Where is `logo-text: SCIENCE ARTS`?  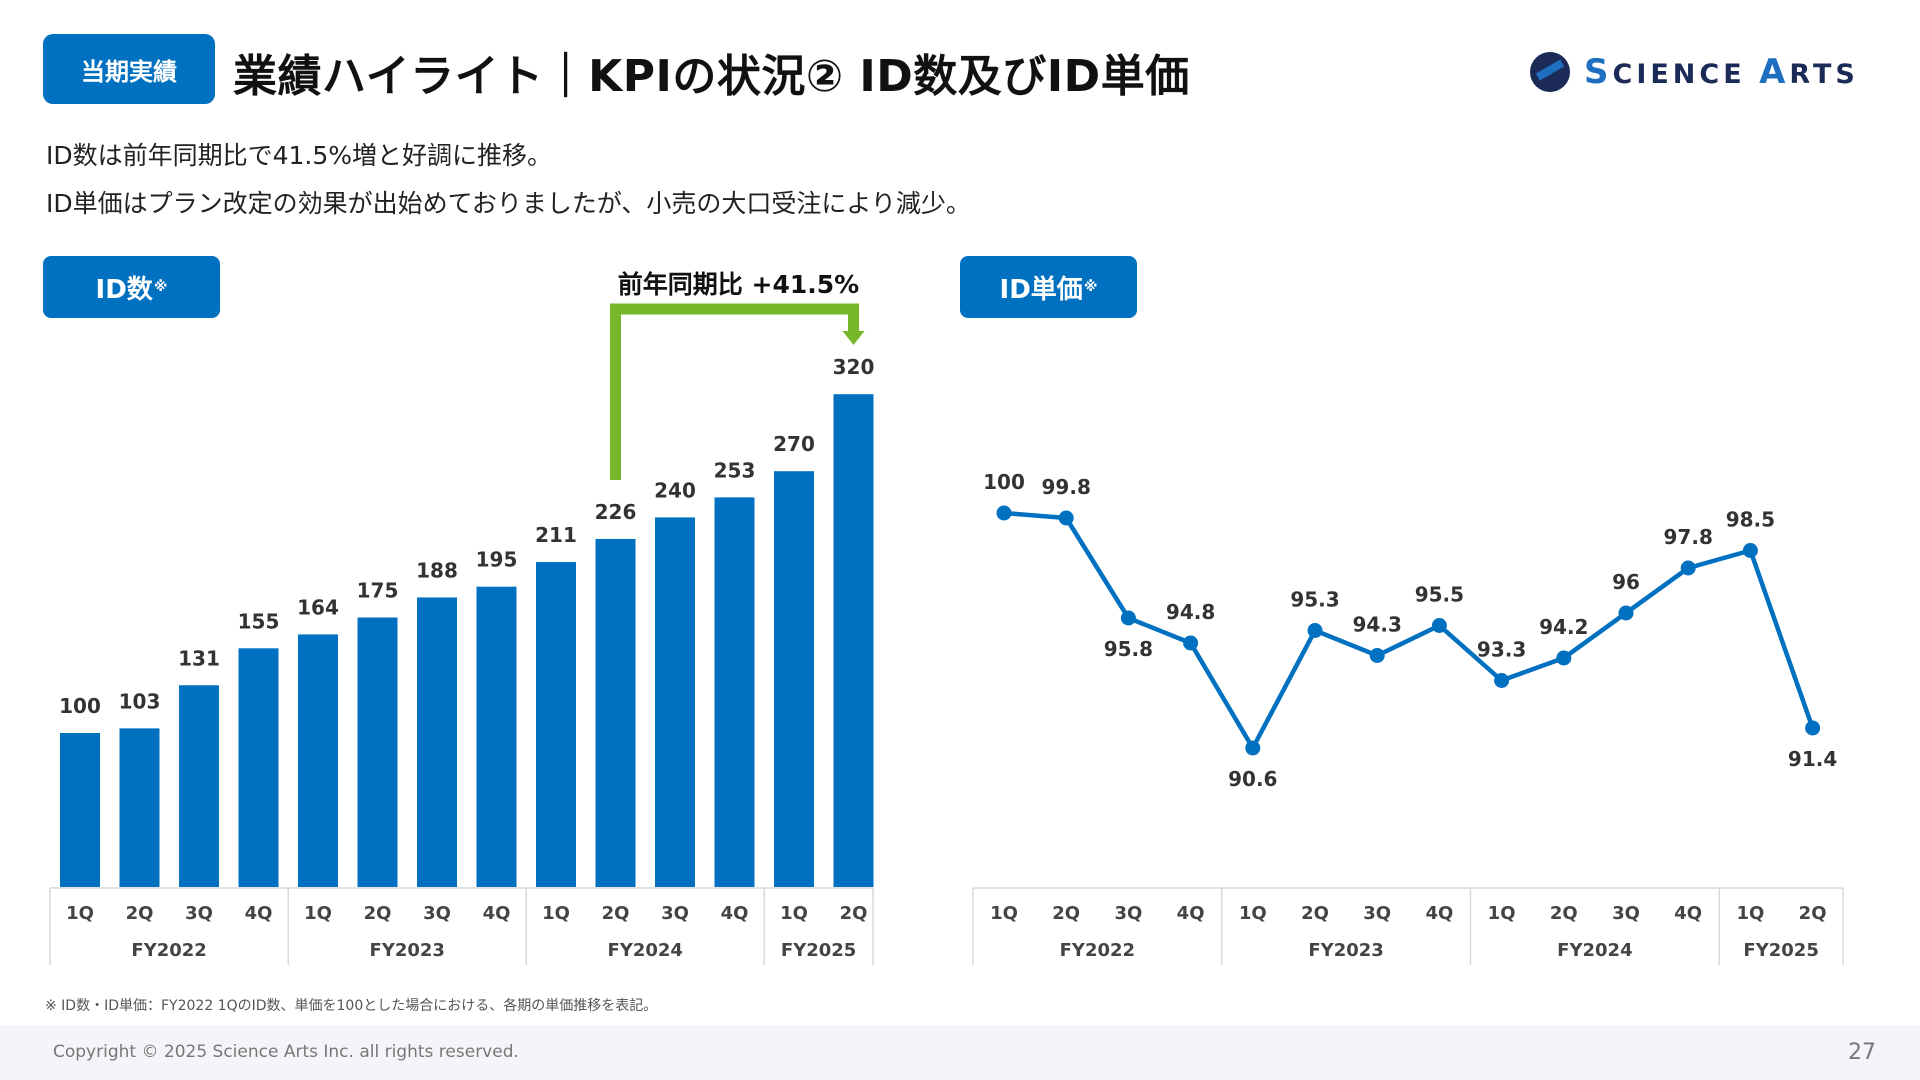
logo-text: SCIENCE ARTS is located at coordinates (1721, 72).